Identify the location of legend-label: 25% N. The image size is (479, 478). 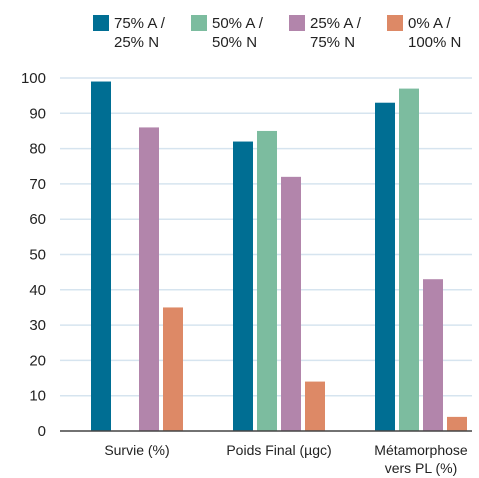
(136, 42).